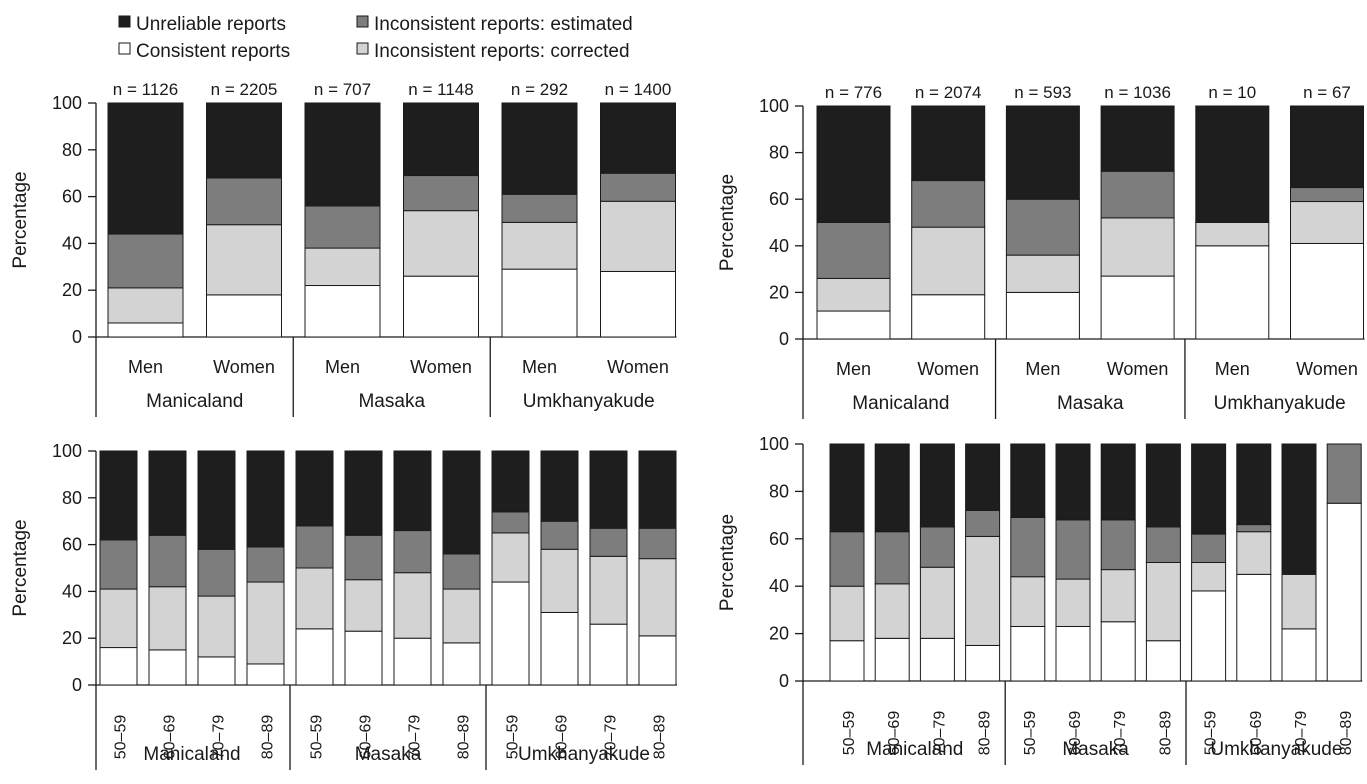  What do you see at coordinates (211, 24) in the screenshot?
I see `legend-label-unreliable: Unreliable reports` at bounding box center [211, 24].